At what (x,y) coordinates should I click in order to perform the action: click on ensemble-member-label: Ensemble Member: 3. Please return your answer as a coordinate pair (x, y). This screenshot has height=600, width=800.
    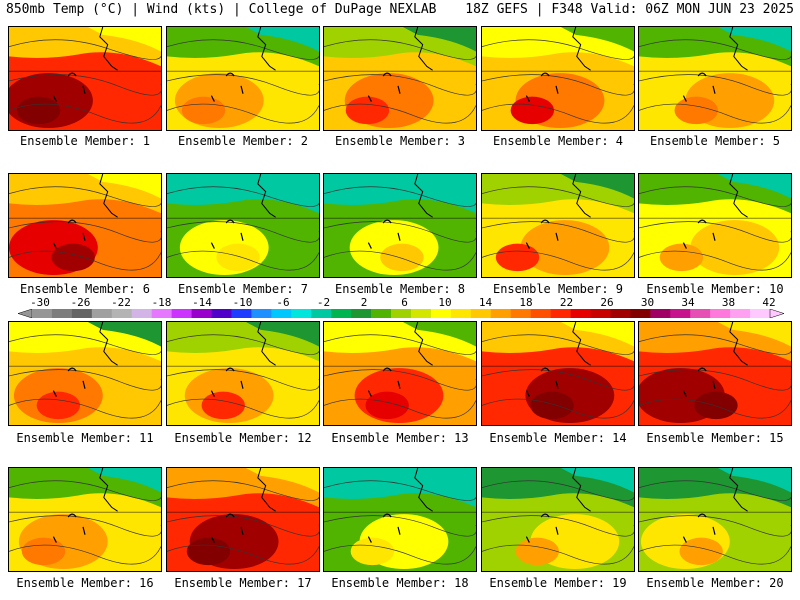
    Looking at the image, I should click on (400, 141).